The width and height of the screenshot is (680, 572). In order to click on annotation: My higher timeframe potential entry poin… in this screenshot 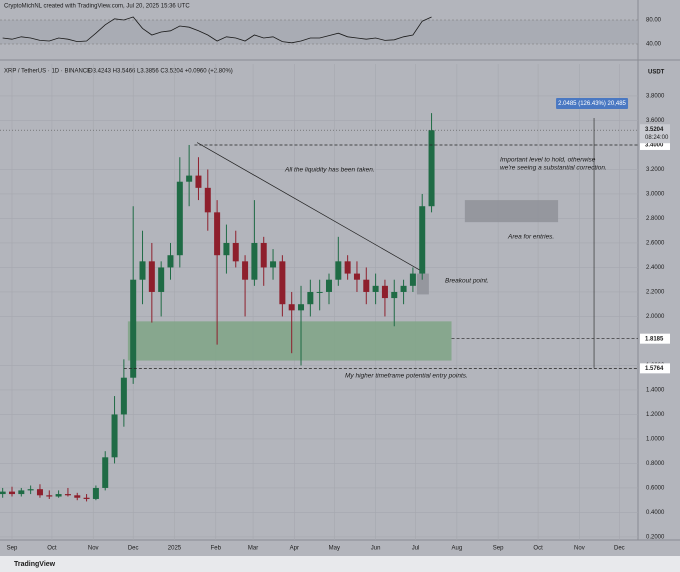, I will do `click(406, 376)`.